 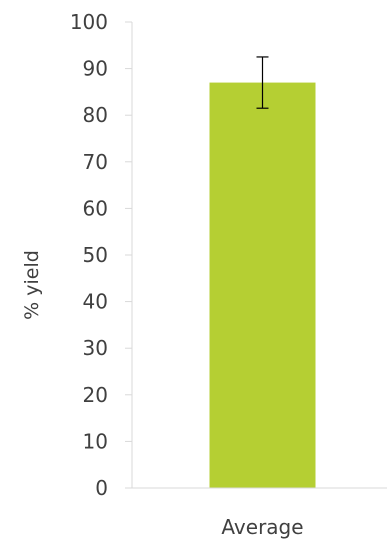 I want to click on y-tick-label: 0, so click(x=101, y=488).